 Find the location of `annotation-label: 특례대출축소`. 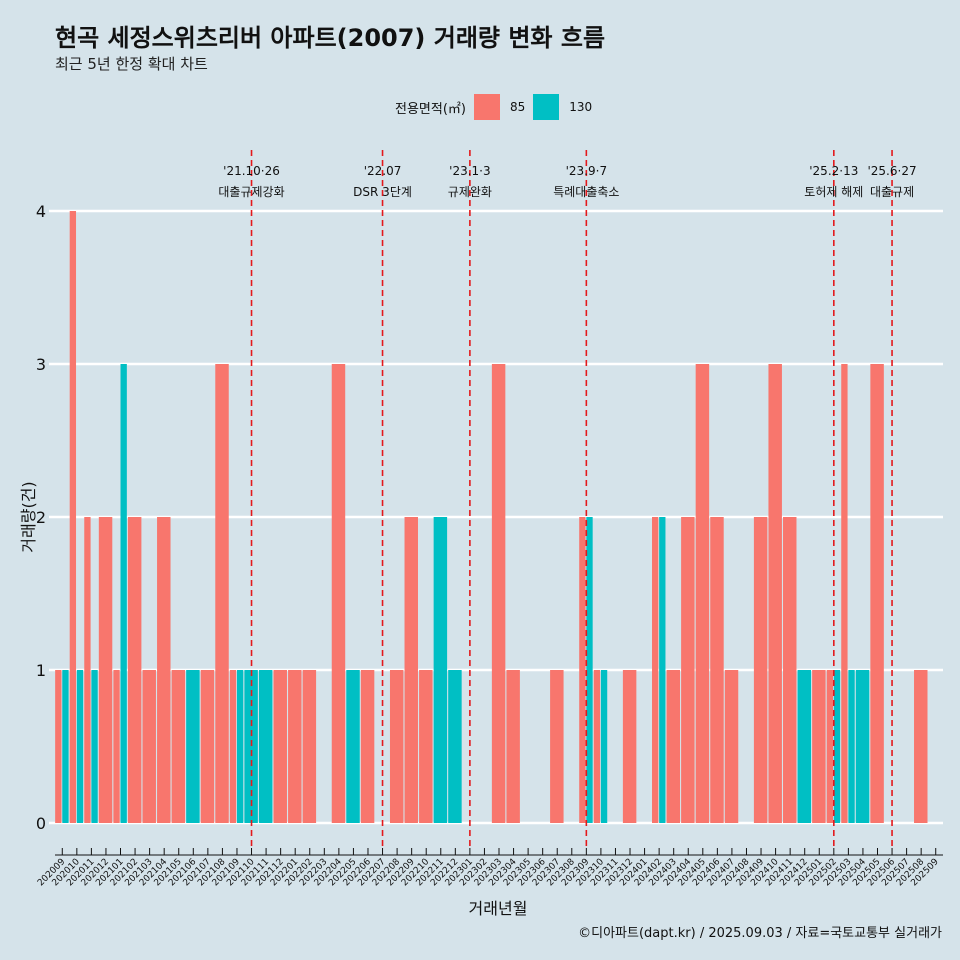

annotation-label: 특례대출축소 is located at coordinates (586, 192).